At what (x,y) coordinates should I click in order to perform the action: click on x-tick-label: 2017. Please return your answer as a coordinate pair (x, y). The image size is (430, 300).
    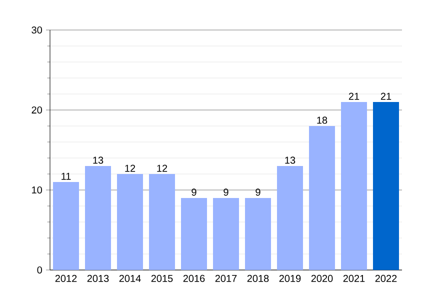
    Looking at the image, I should click on (226, 278).